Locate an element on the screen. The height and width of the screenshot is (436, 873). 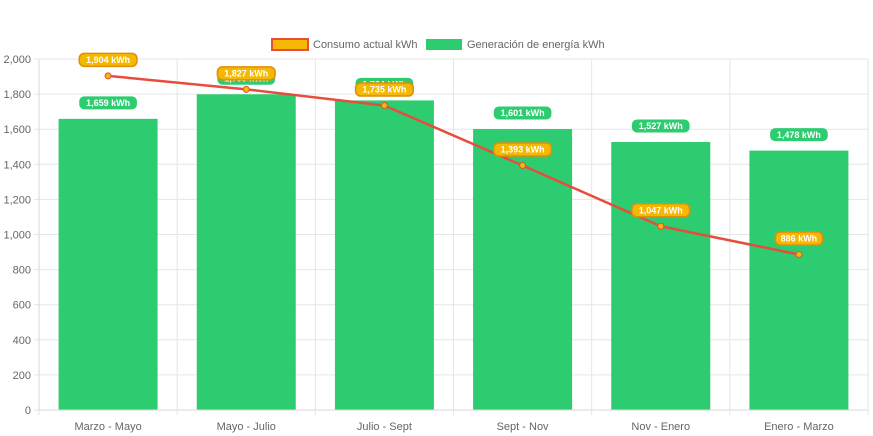
y-tick-label: 1,000 is located at coordinates (17, 236).